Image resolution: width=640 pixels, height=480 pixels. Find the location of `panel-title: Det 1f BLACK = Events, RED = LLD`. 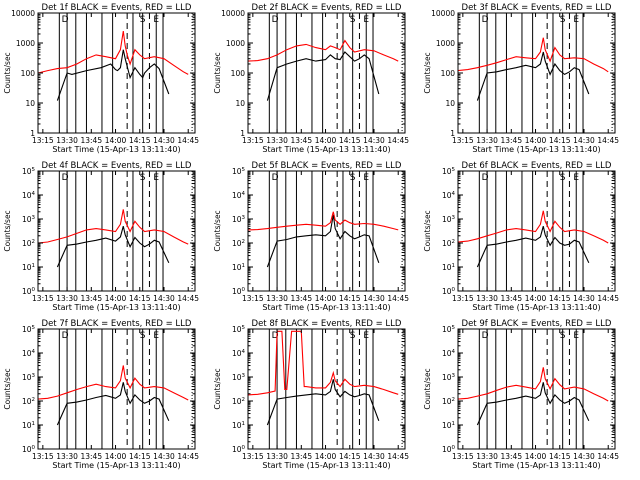

panel-title: Det 1f BLACK = Events, RED = LLD is located at coordinates (117, 8).